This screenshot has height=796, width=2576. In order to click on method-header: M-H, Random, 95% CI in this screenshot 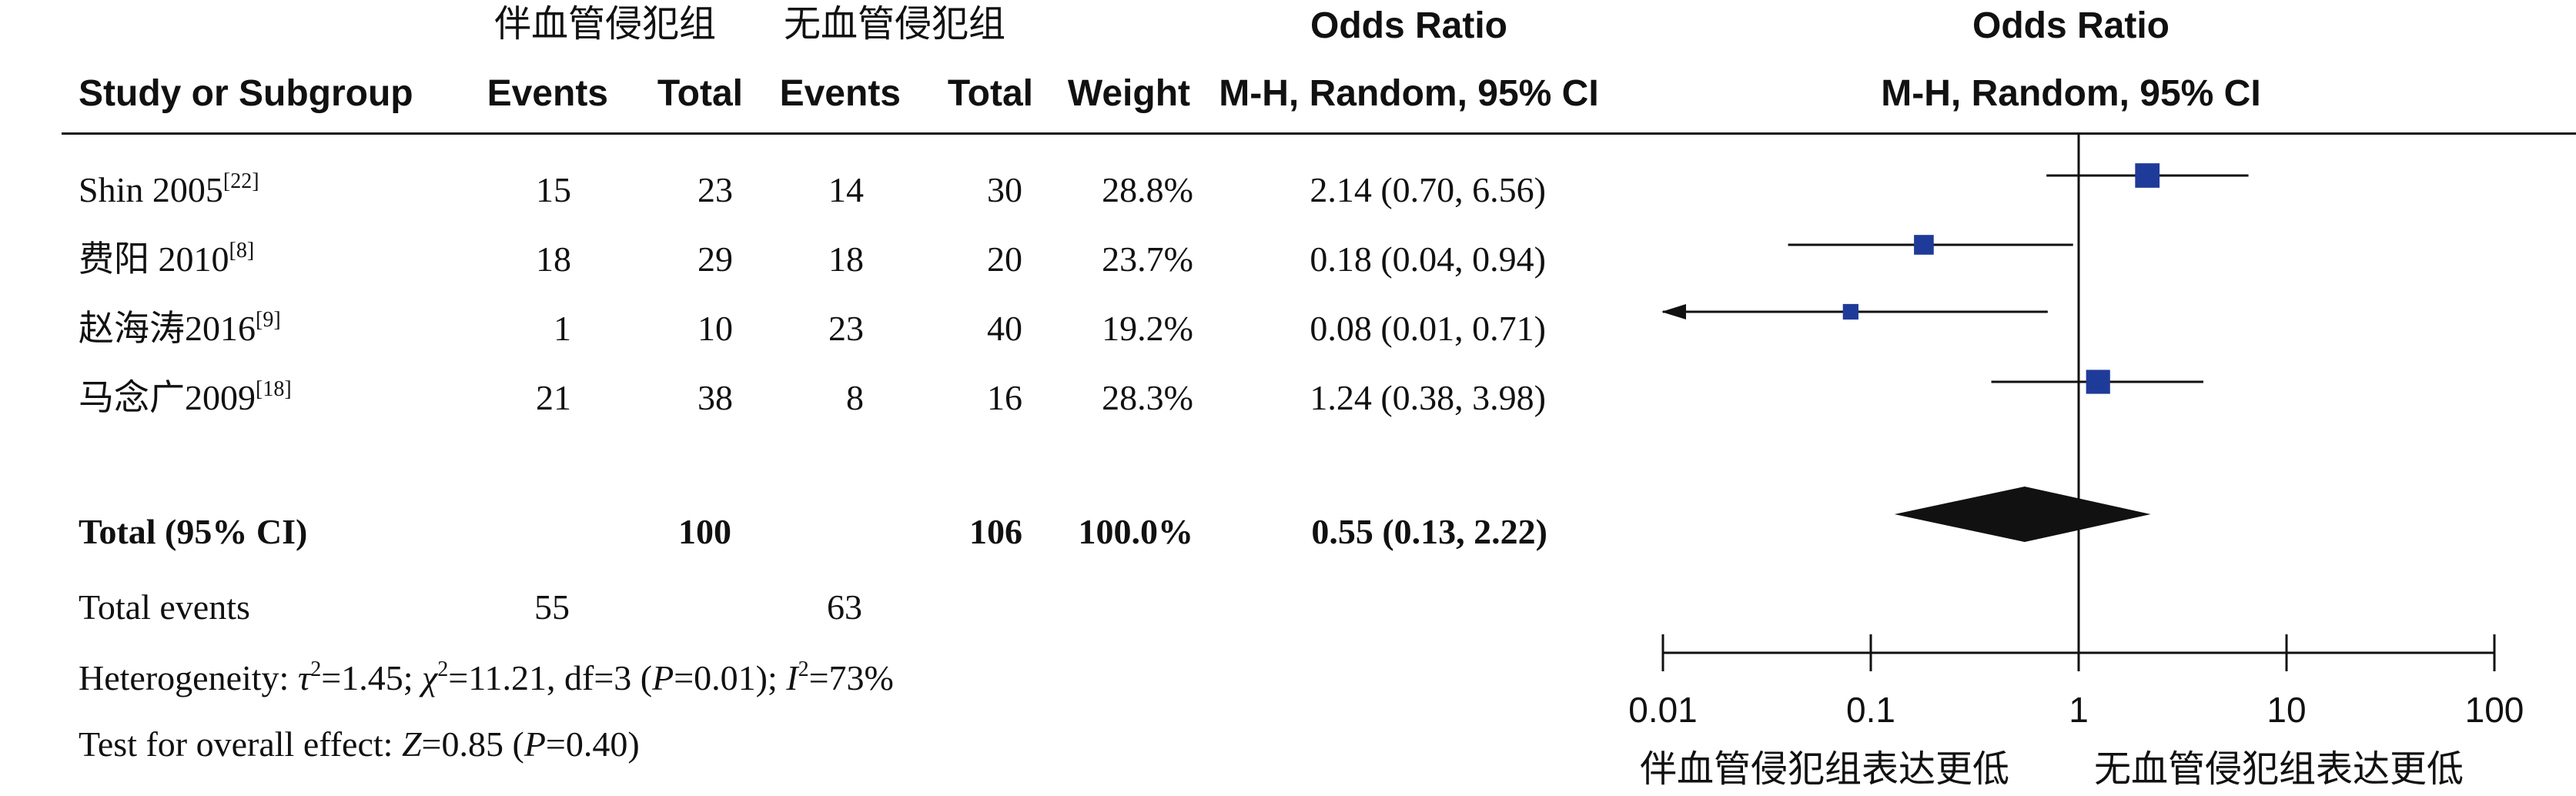, I will do `click(1409, 93)`.